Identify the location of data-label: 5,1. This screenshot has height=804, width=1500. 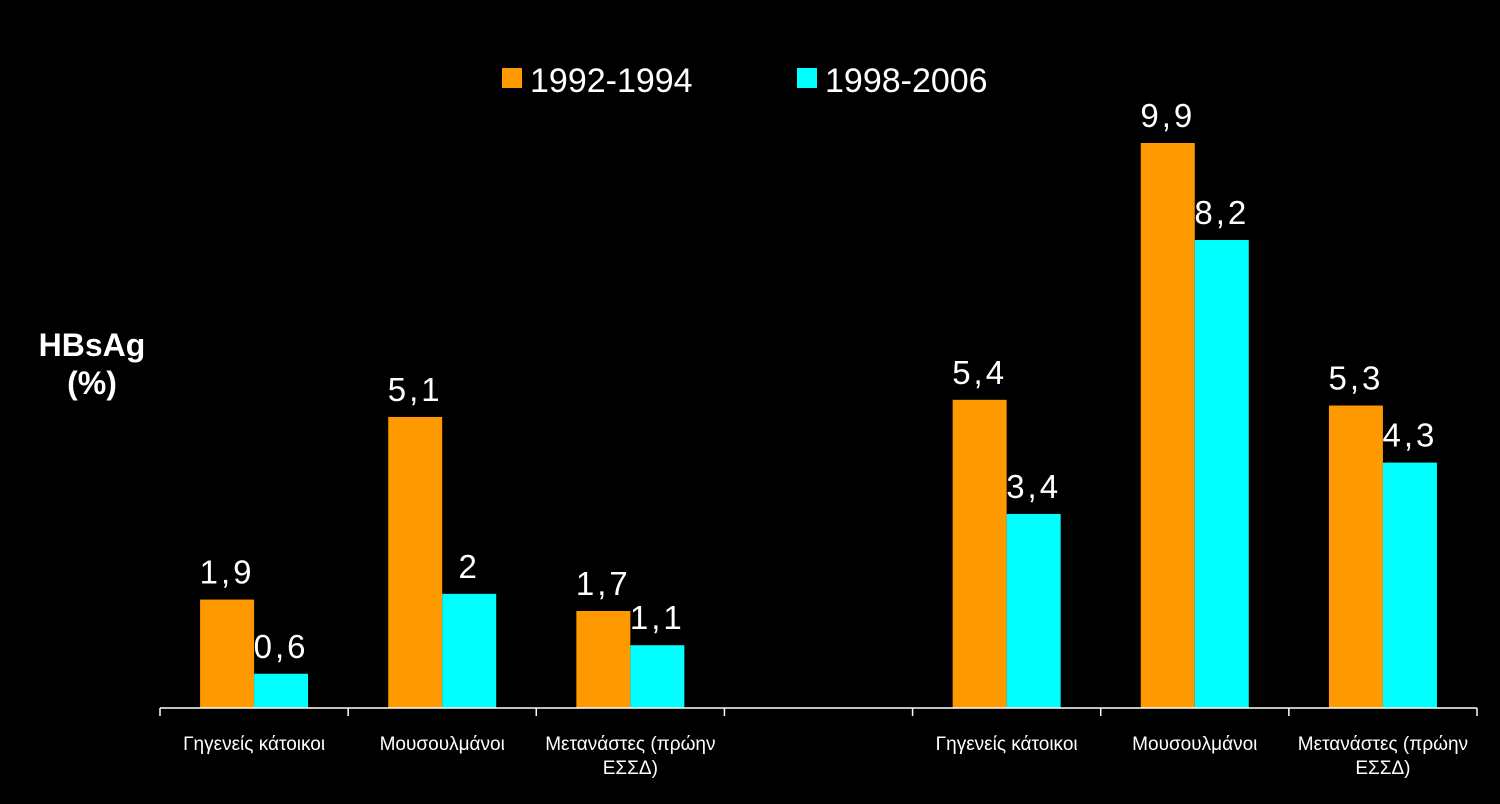
(415, 389).